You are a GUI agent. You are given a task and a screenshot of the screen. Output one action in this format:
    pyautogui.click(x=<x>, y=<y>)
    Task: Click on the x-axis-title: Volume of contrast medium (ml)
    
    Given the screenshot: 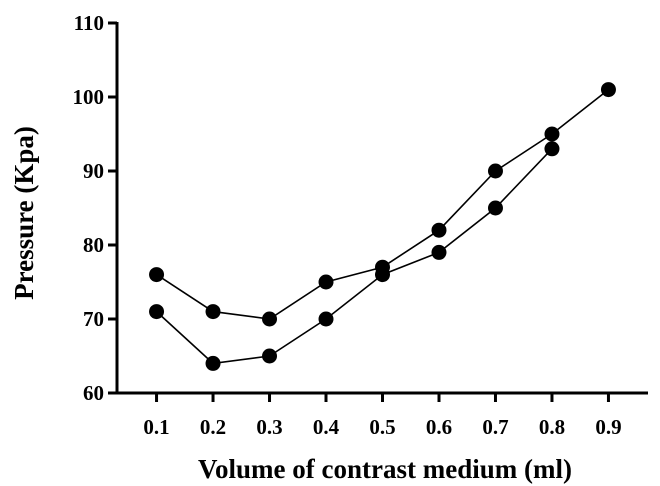 What is the action you would take?
    pyautogui.click(x=385, y=469)
    